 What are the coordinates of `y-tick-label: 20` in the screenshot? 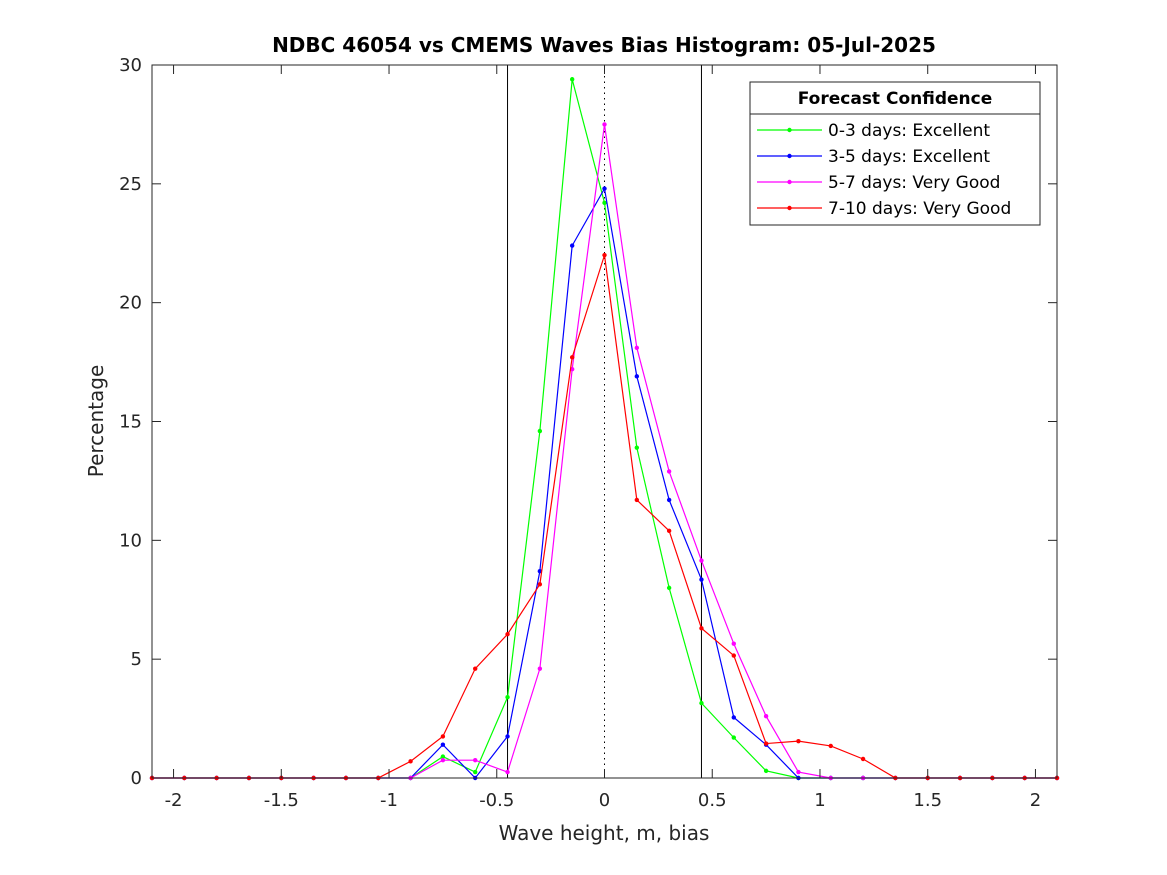 It's located at (130, 303).